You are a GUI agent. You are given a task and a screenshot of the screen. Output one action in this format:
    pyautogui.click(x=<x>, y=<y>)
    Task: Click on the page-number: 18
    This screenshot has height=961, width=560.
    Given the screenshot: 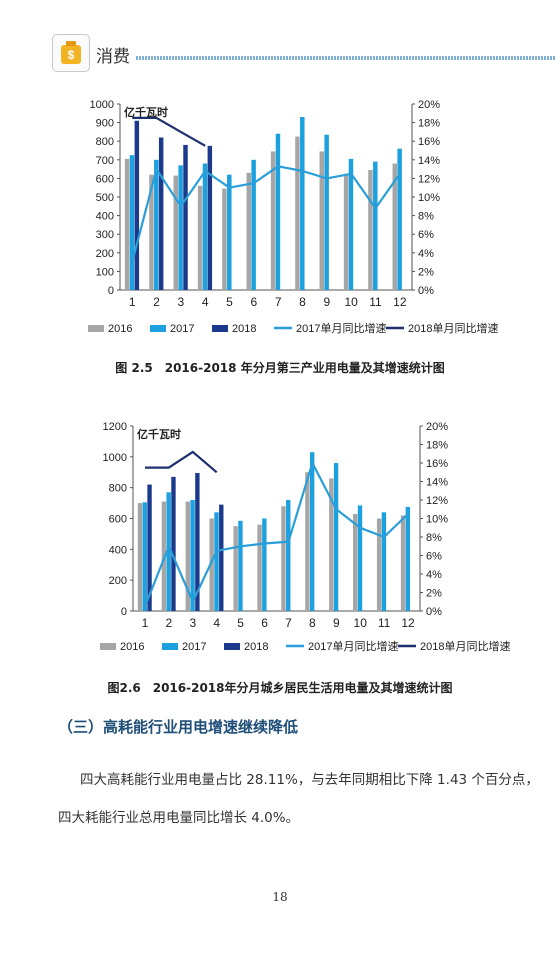 What is the action you would take?
    pyautogui.click(x=280, y=897)
    